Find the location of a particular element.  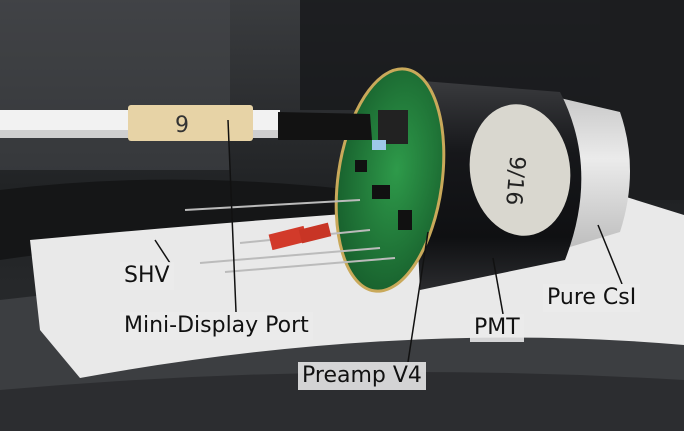

cable-tape is located at coordinates (190, 123).